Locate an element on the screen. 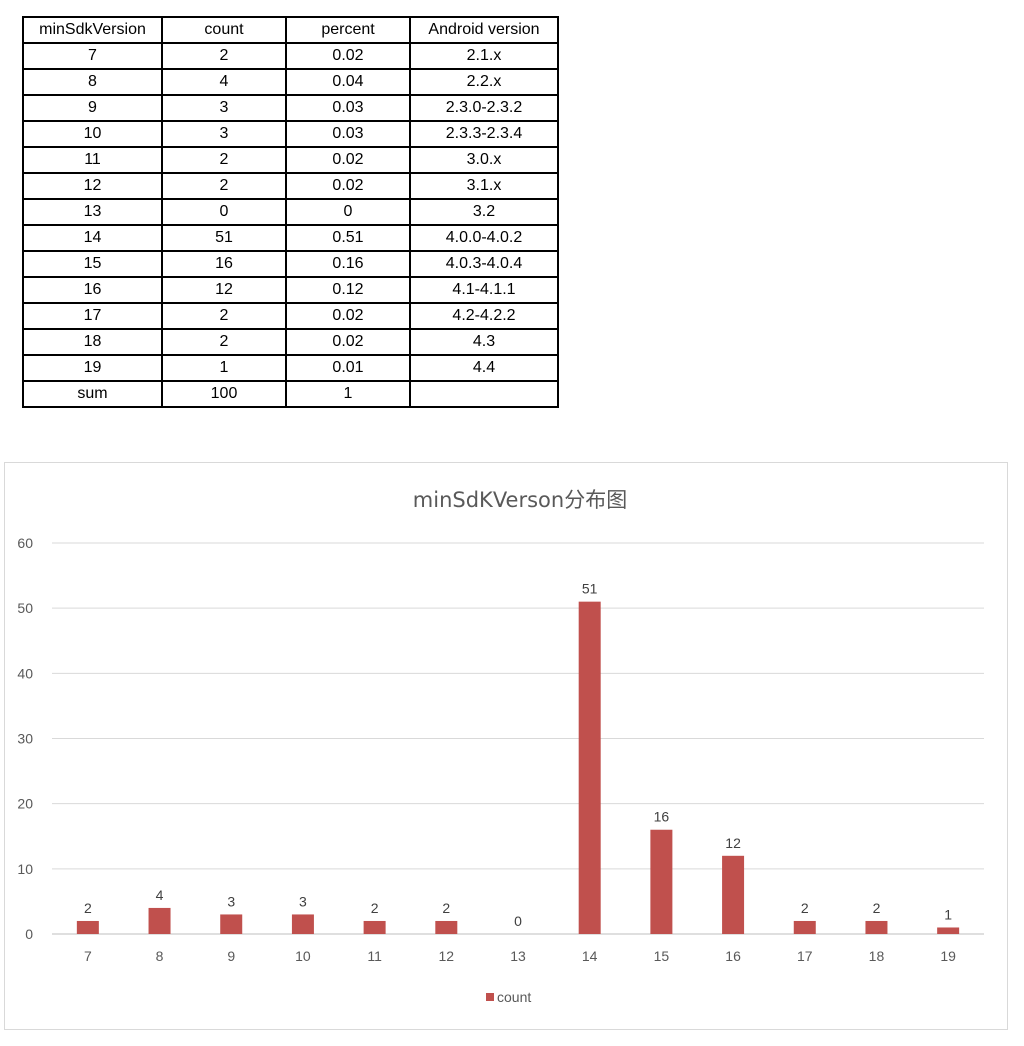  cell-android-version: 4.4 is located at coordinates (484, 368).